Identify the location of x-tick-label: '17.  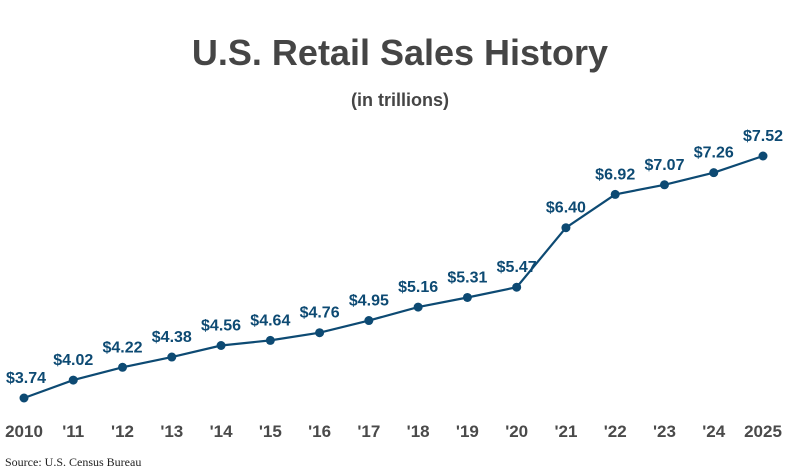
(368, 431).